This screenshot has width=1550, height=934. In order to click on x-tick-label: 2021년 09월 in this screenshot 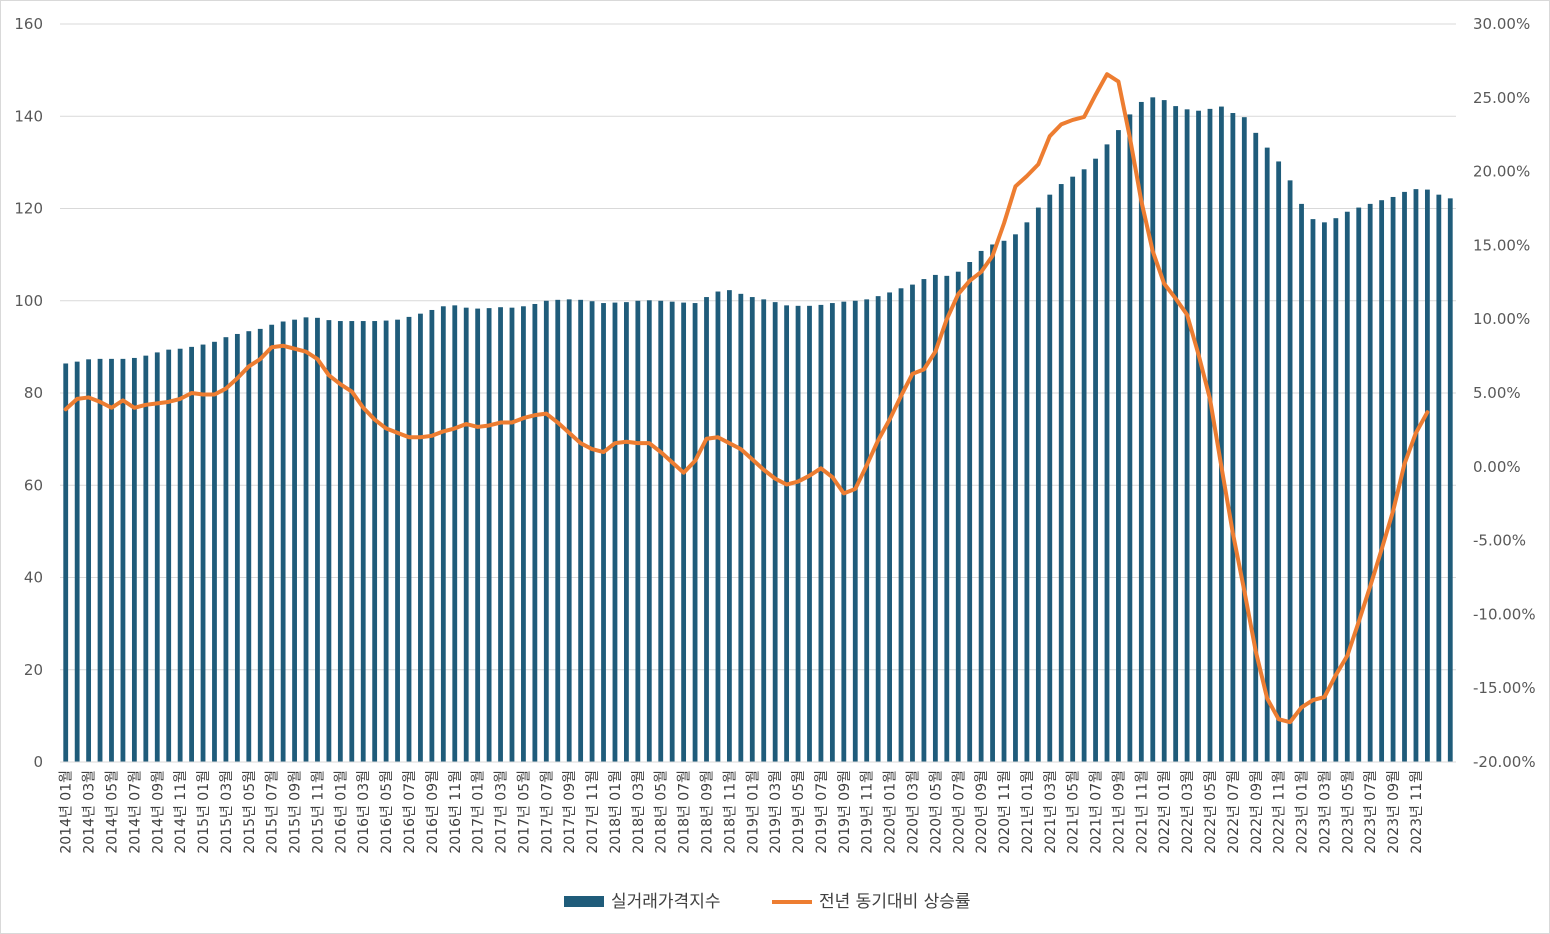, I will do `click(1119, 812)`.